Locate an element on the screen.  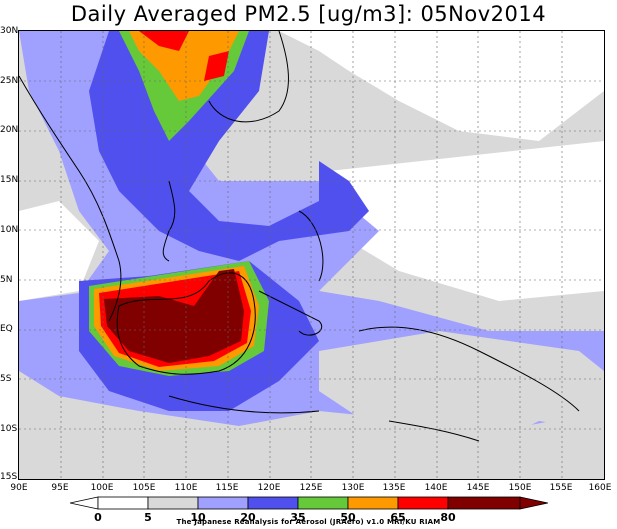
clean-area-west is located at coordinates (59, 251).